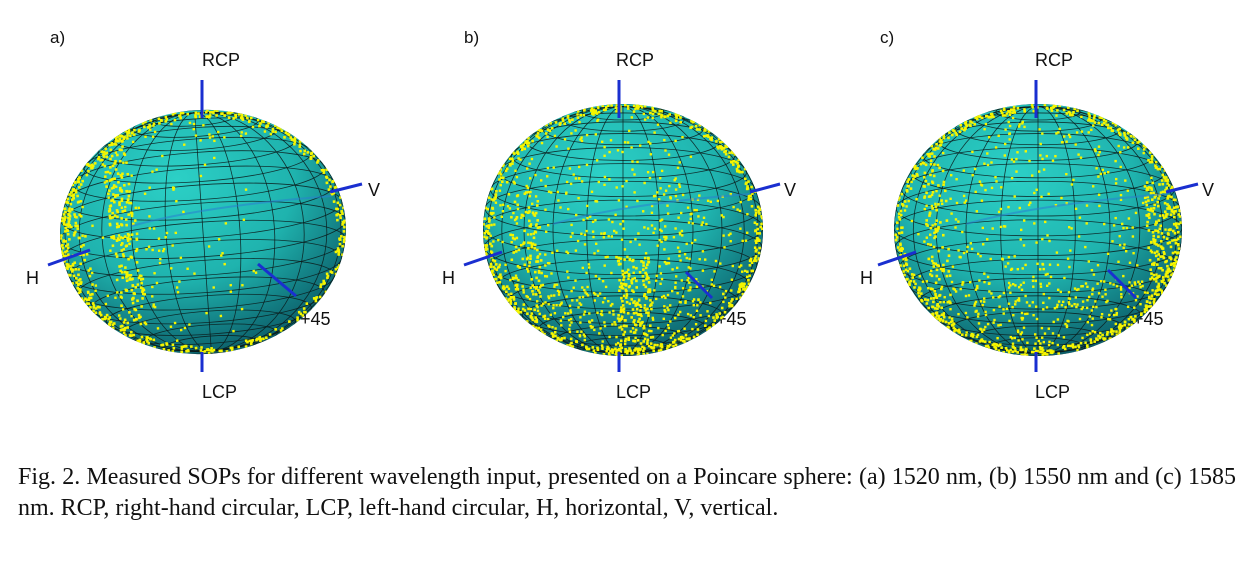  I want to click on sphere-grid, so click(1038, 230).